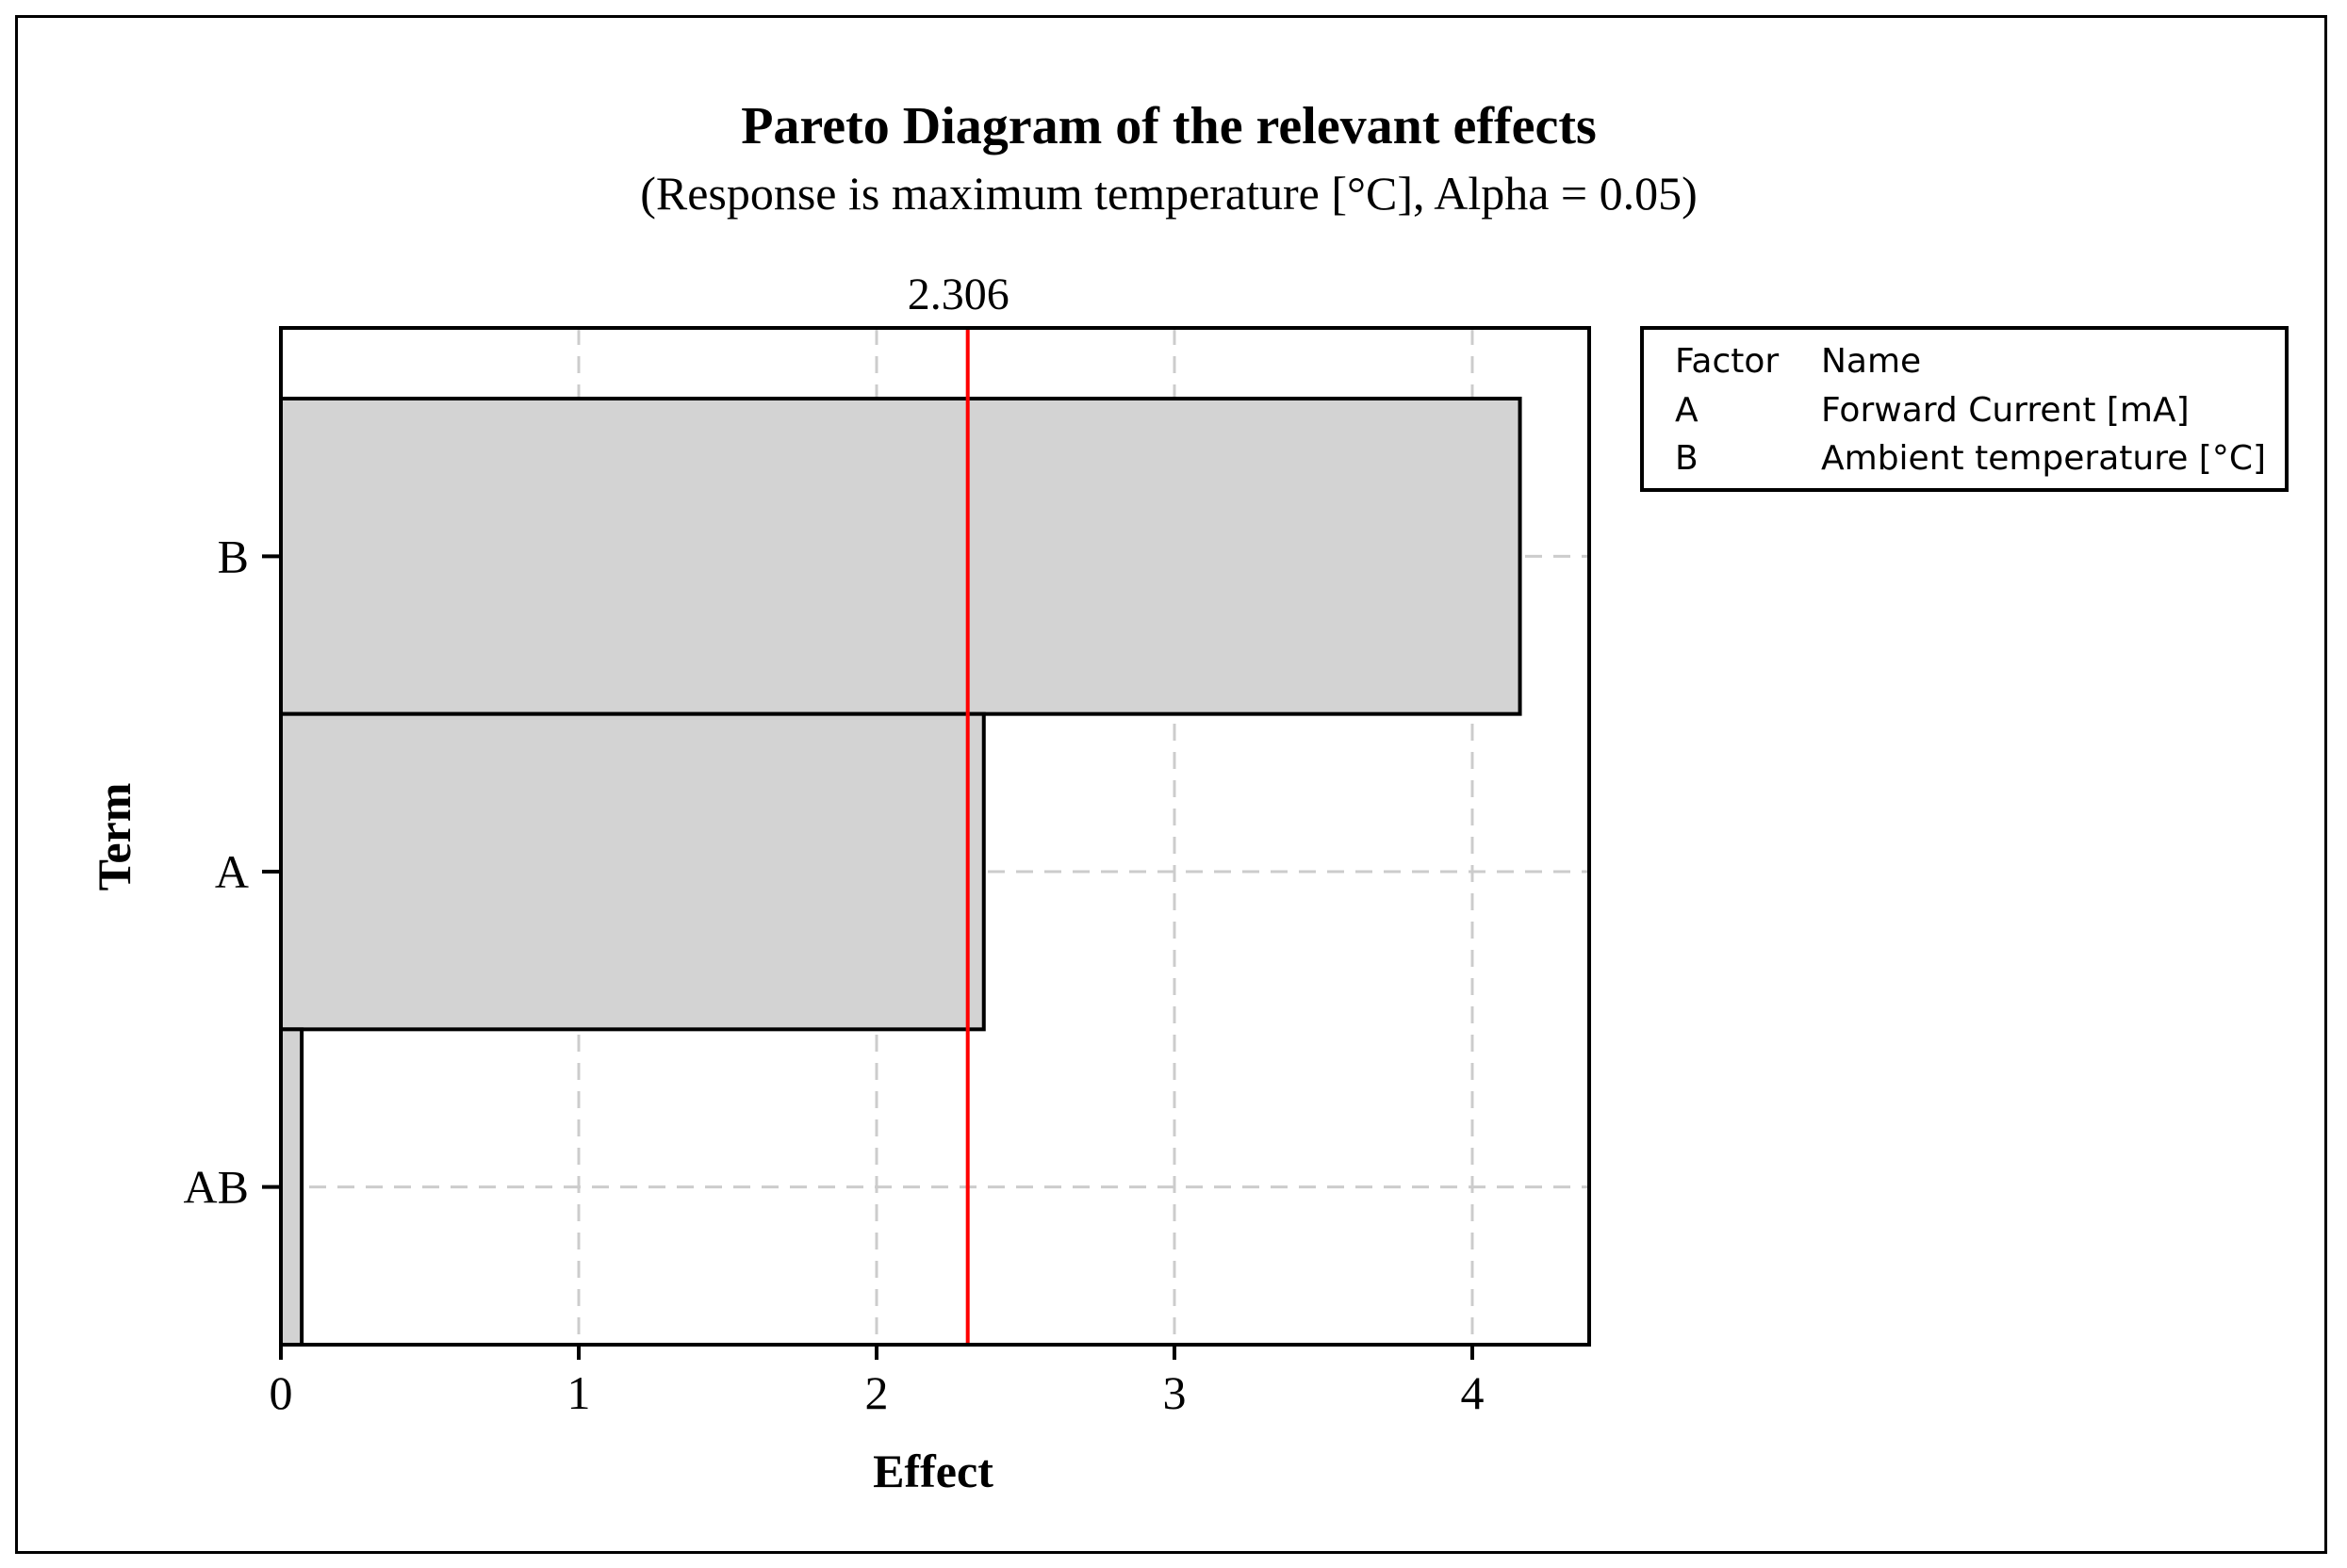  I want to click on legend-name: Forward Current [mA], so click(2006, 410).